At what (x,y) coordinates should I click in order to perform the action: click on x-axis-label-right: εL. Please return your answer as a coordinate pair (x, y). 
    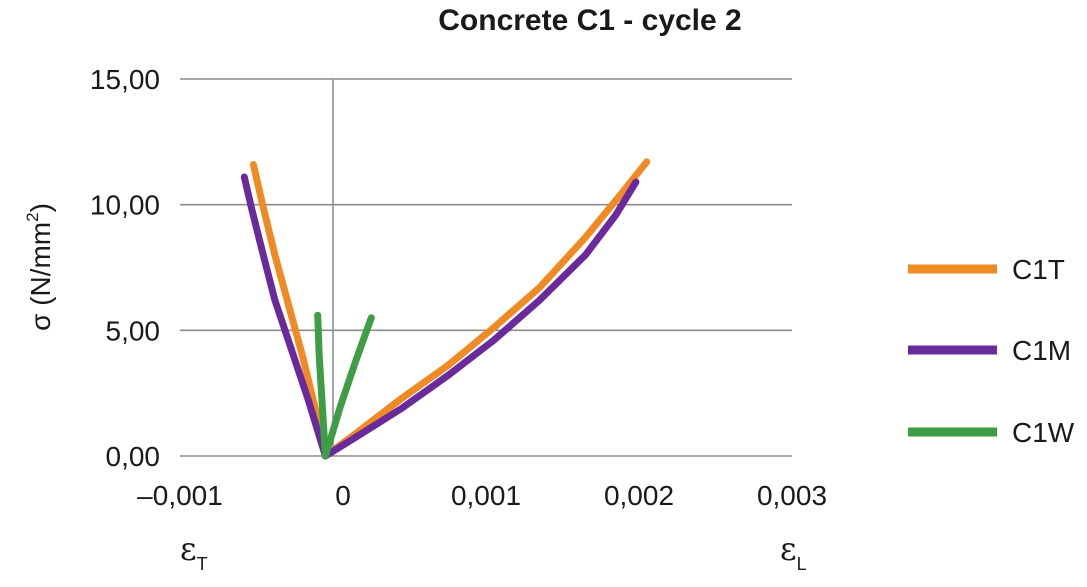
    Looking at the image, I should click on (793, 552).